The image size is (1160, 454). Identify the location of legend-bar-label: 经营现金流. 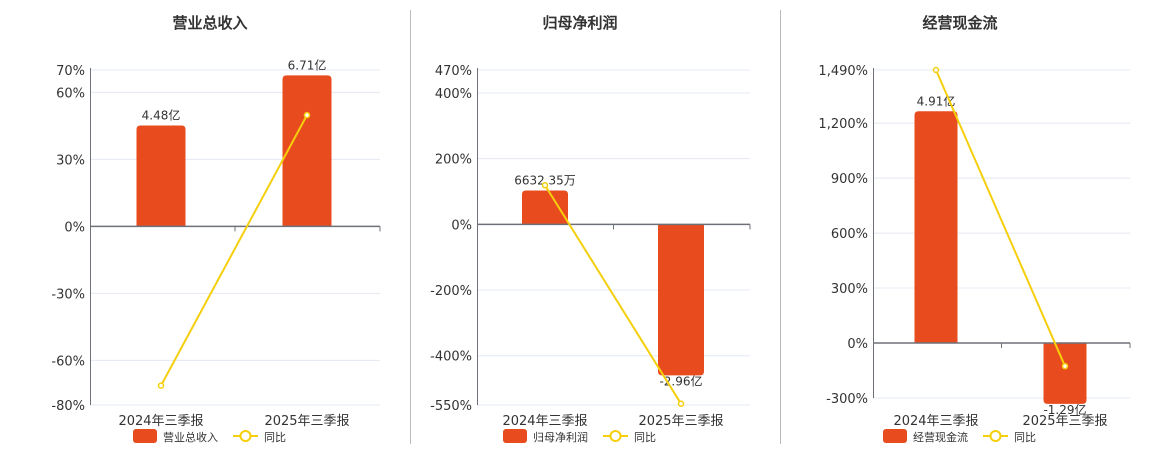
(940, 437).